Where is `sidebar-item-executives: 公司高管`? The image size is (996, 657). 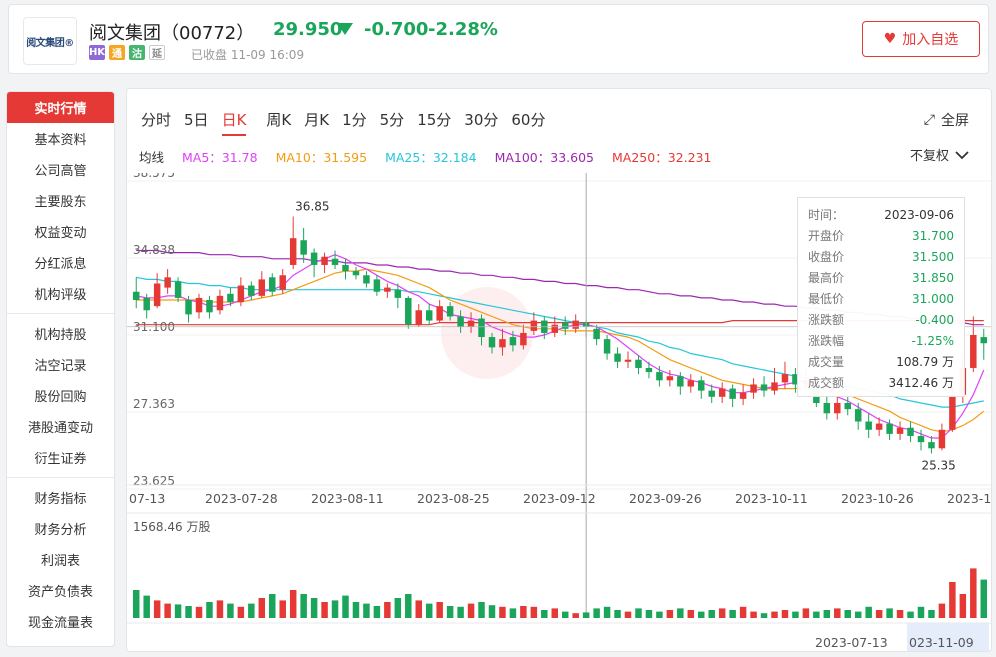
sidebar-item-executives: 公司高管 is located at coordinates (60, 171).